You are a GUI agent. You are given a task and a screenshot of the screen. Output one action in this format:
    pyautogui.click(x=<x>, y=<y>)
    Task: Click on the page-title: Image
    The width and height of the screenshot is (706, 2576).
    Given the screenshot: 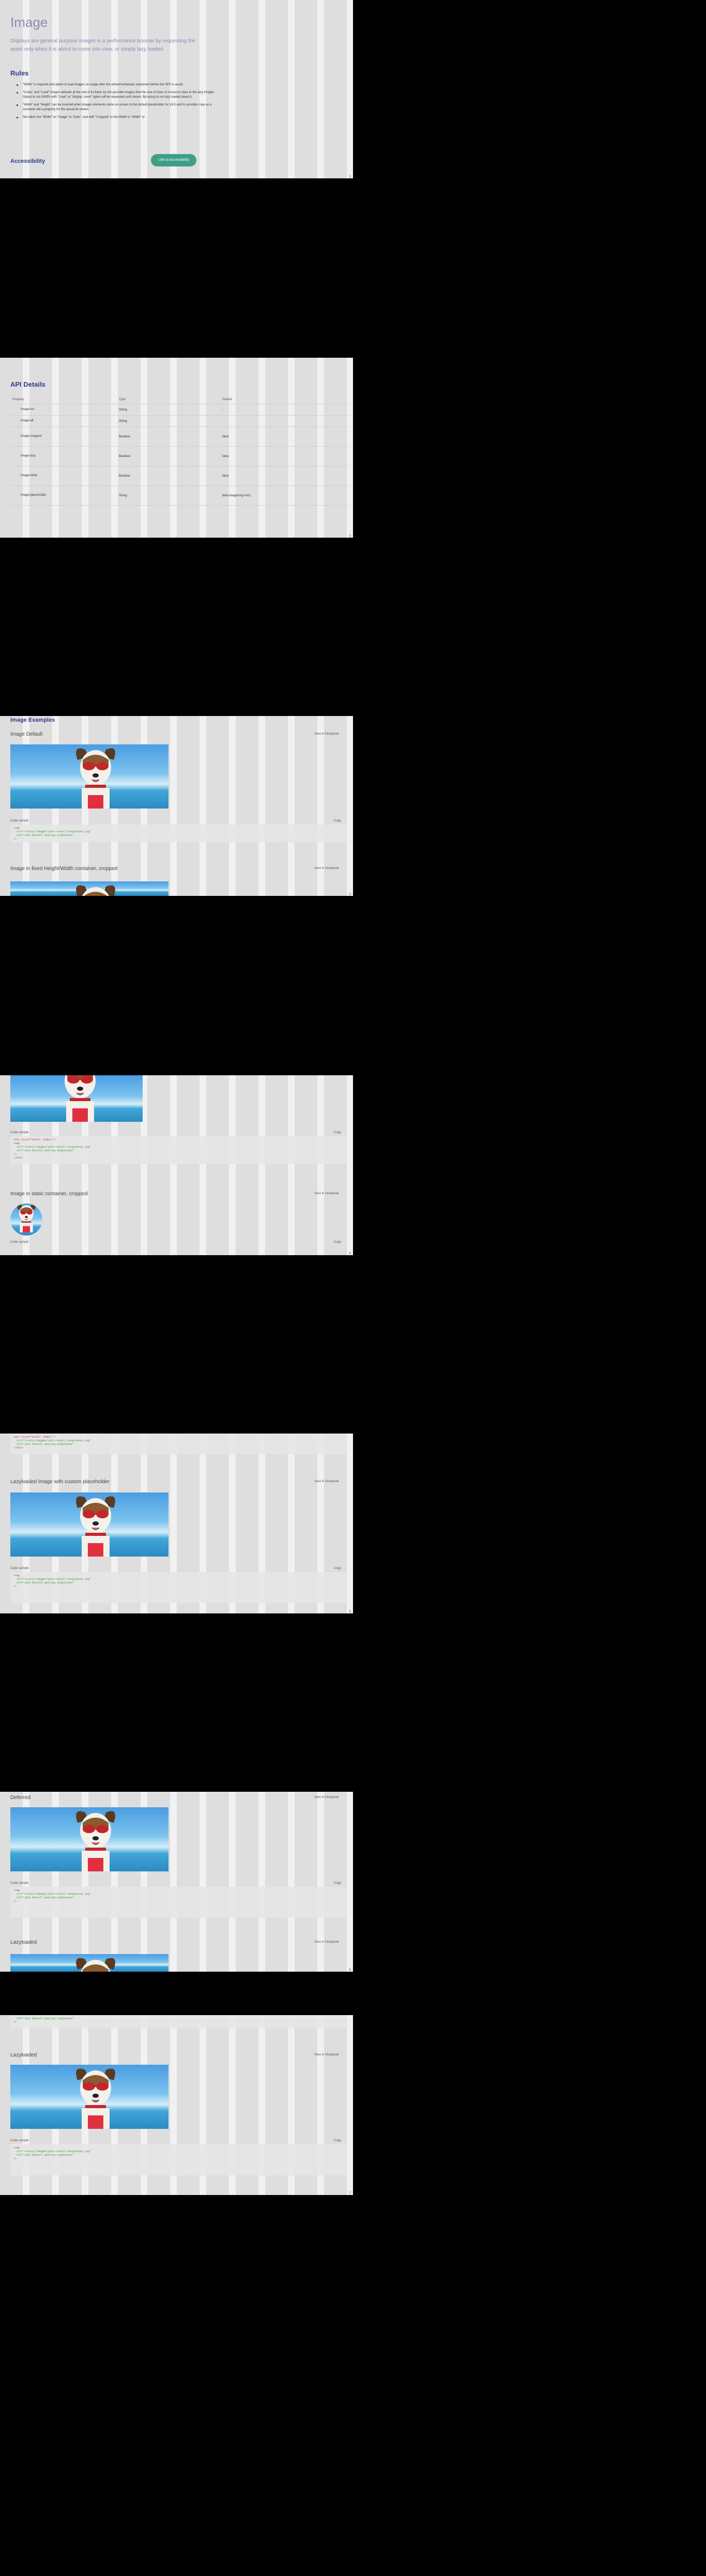 What is the action you would take?
    pyautogui.click(x=29, y=22)
    